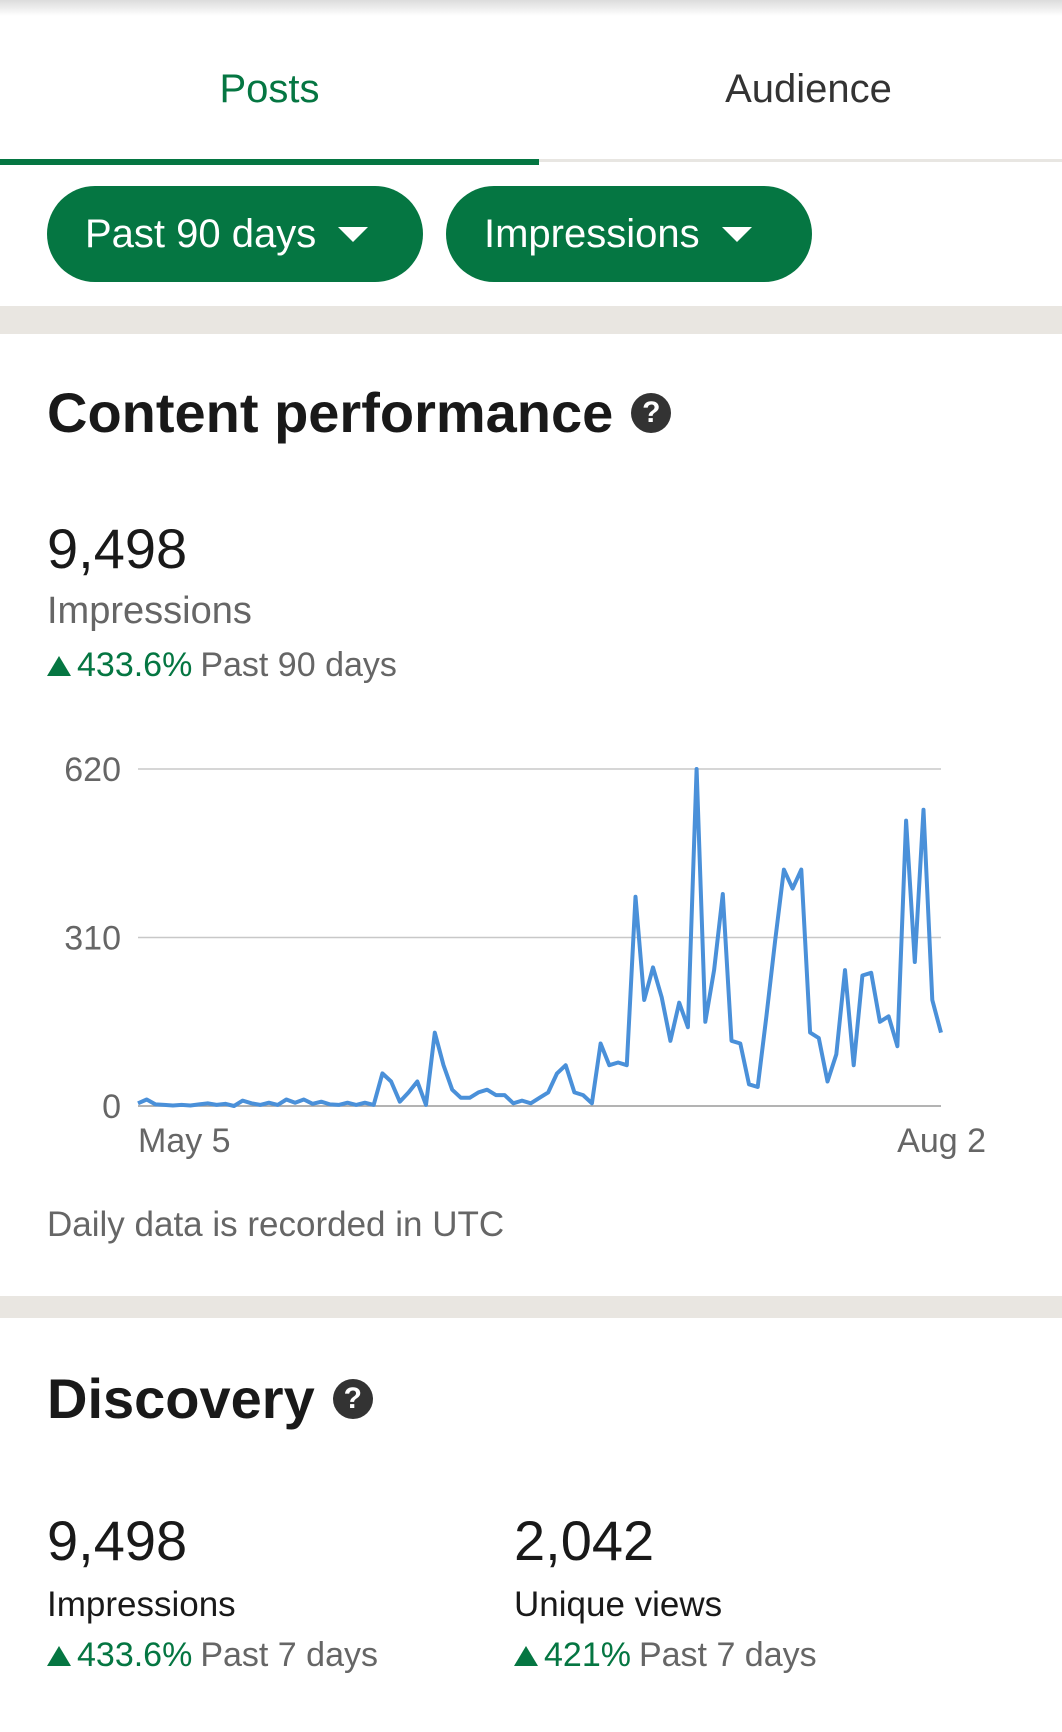 The image size is (1062, 1732). What do you see at coordinates (92, 939) in the screenshot?
I see `y-tick-label: 310` at bounding box center [92, 939].